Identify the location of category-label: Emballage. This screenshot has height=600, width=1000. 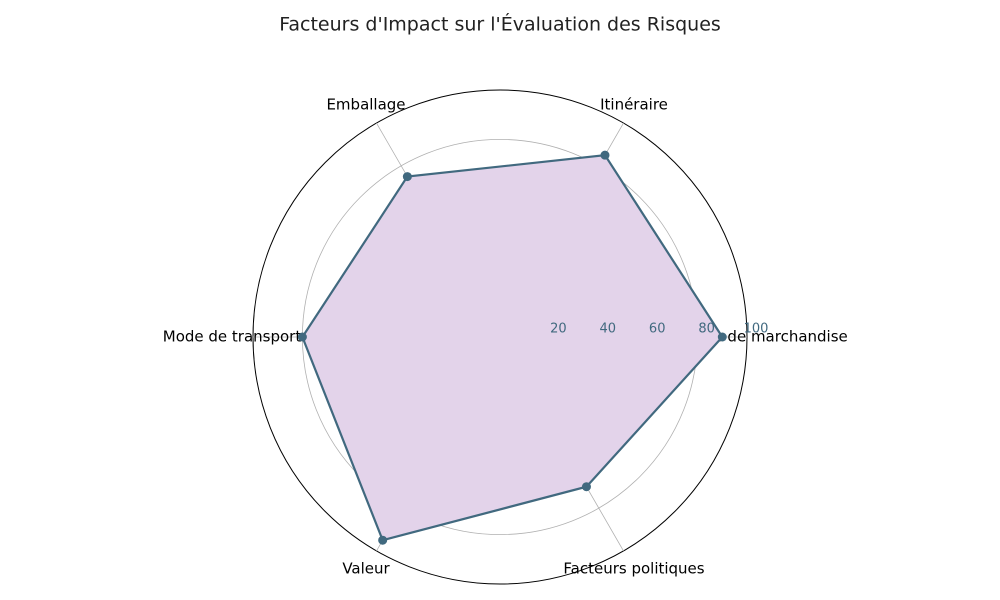
(365, 104).